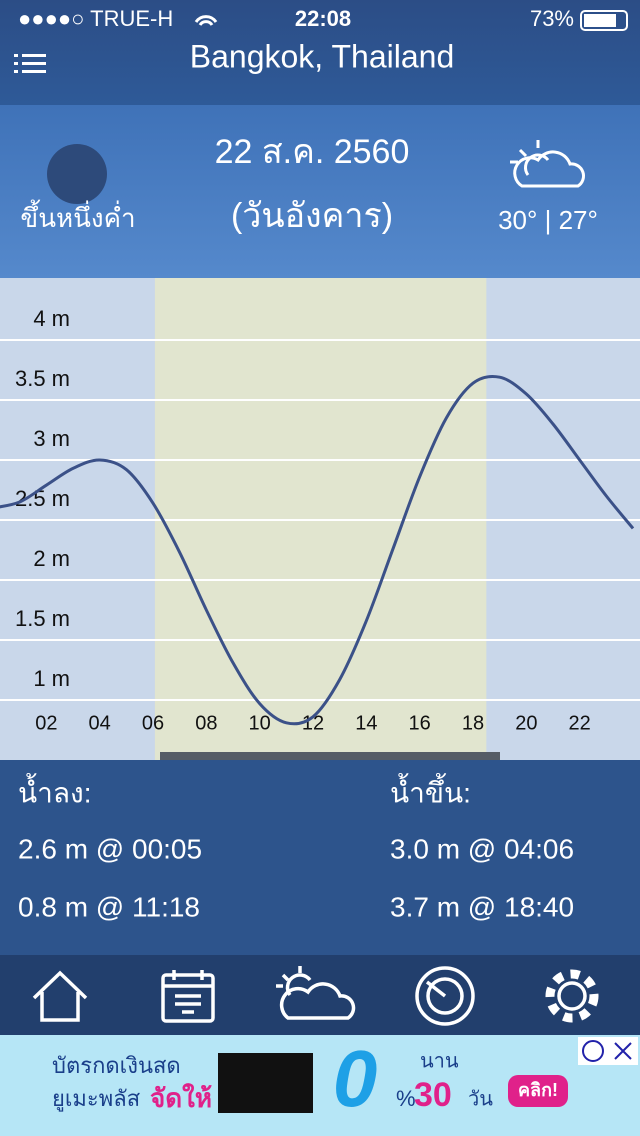 This screenshot has height=1136, width=640. What do you see at coordinates (316, 993) in the screenshot?
I see `forecast-tab` at bounding box center [316, 993].